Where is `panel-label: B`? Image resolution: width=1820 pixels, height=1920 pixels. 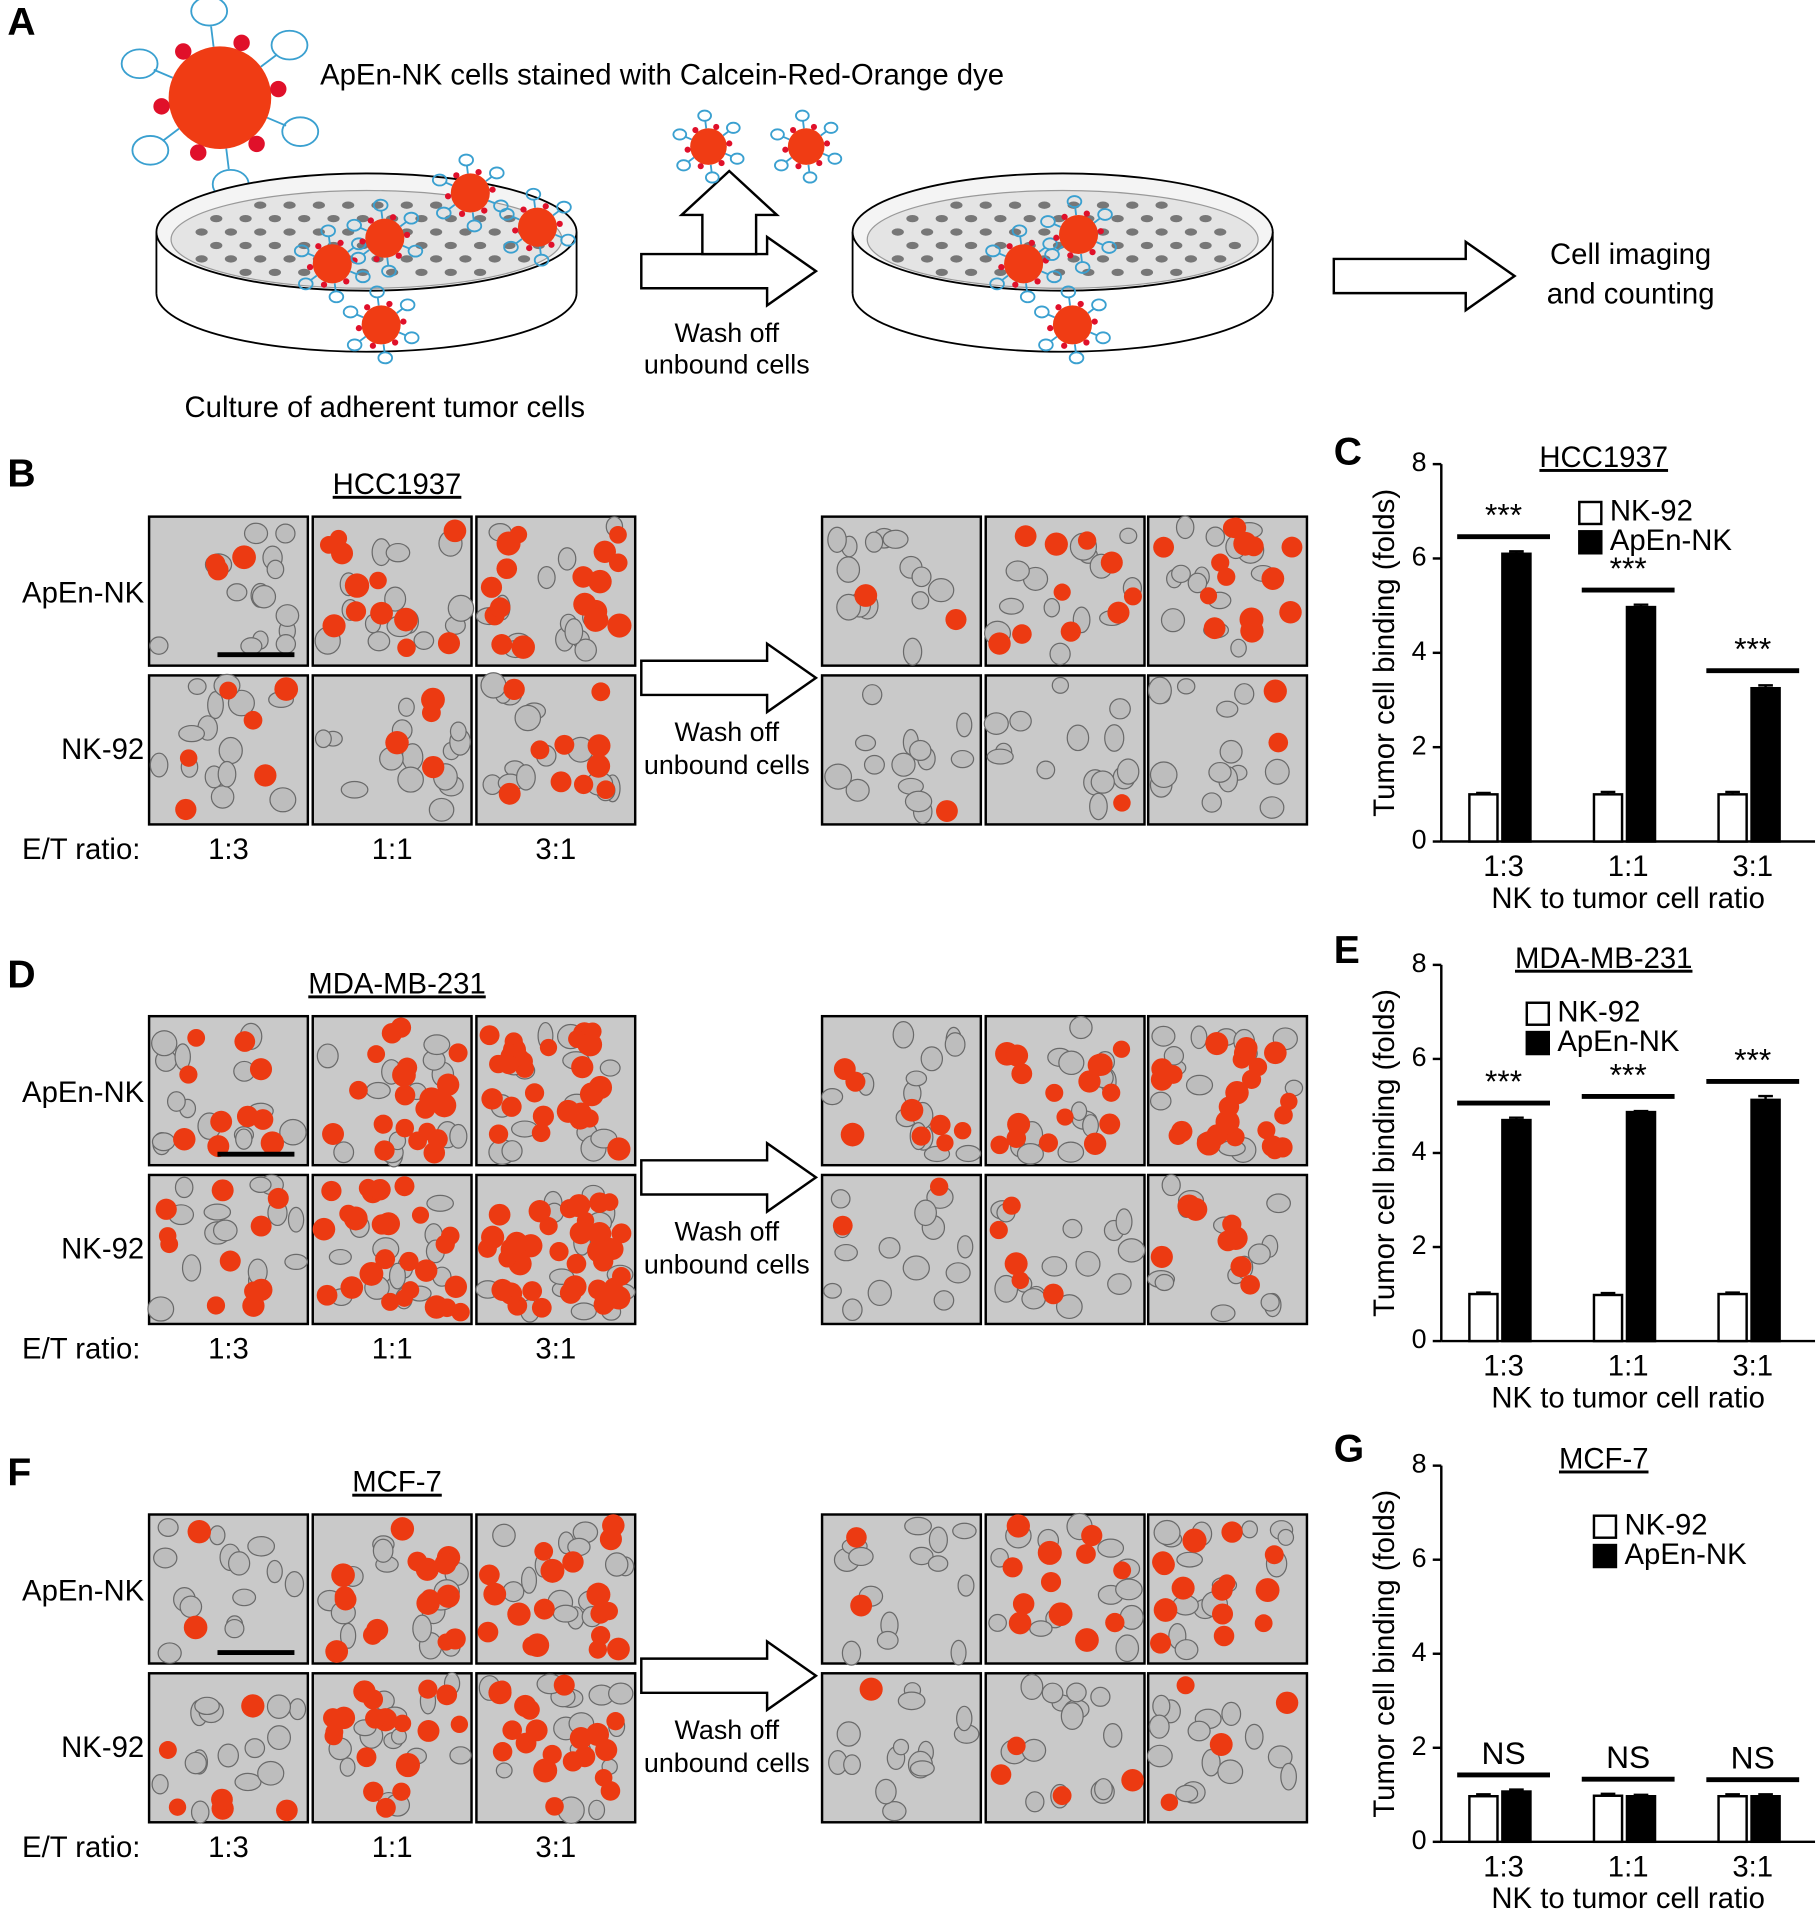
panel-label: B is located at coordinates (21, 474).